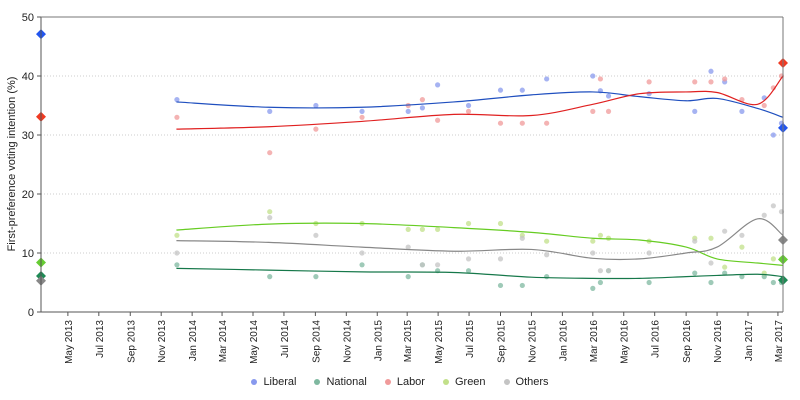 This screenshot has height=400, width=800. Describe the element at coordinates (480, 239) in the screenshot. I see `trend-line-others` at that location.